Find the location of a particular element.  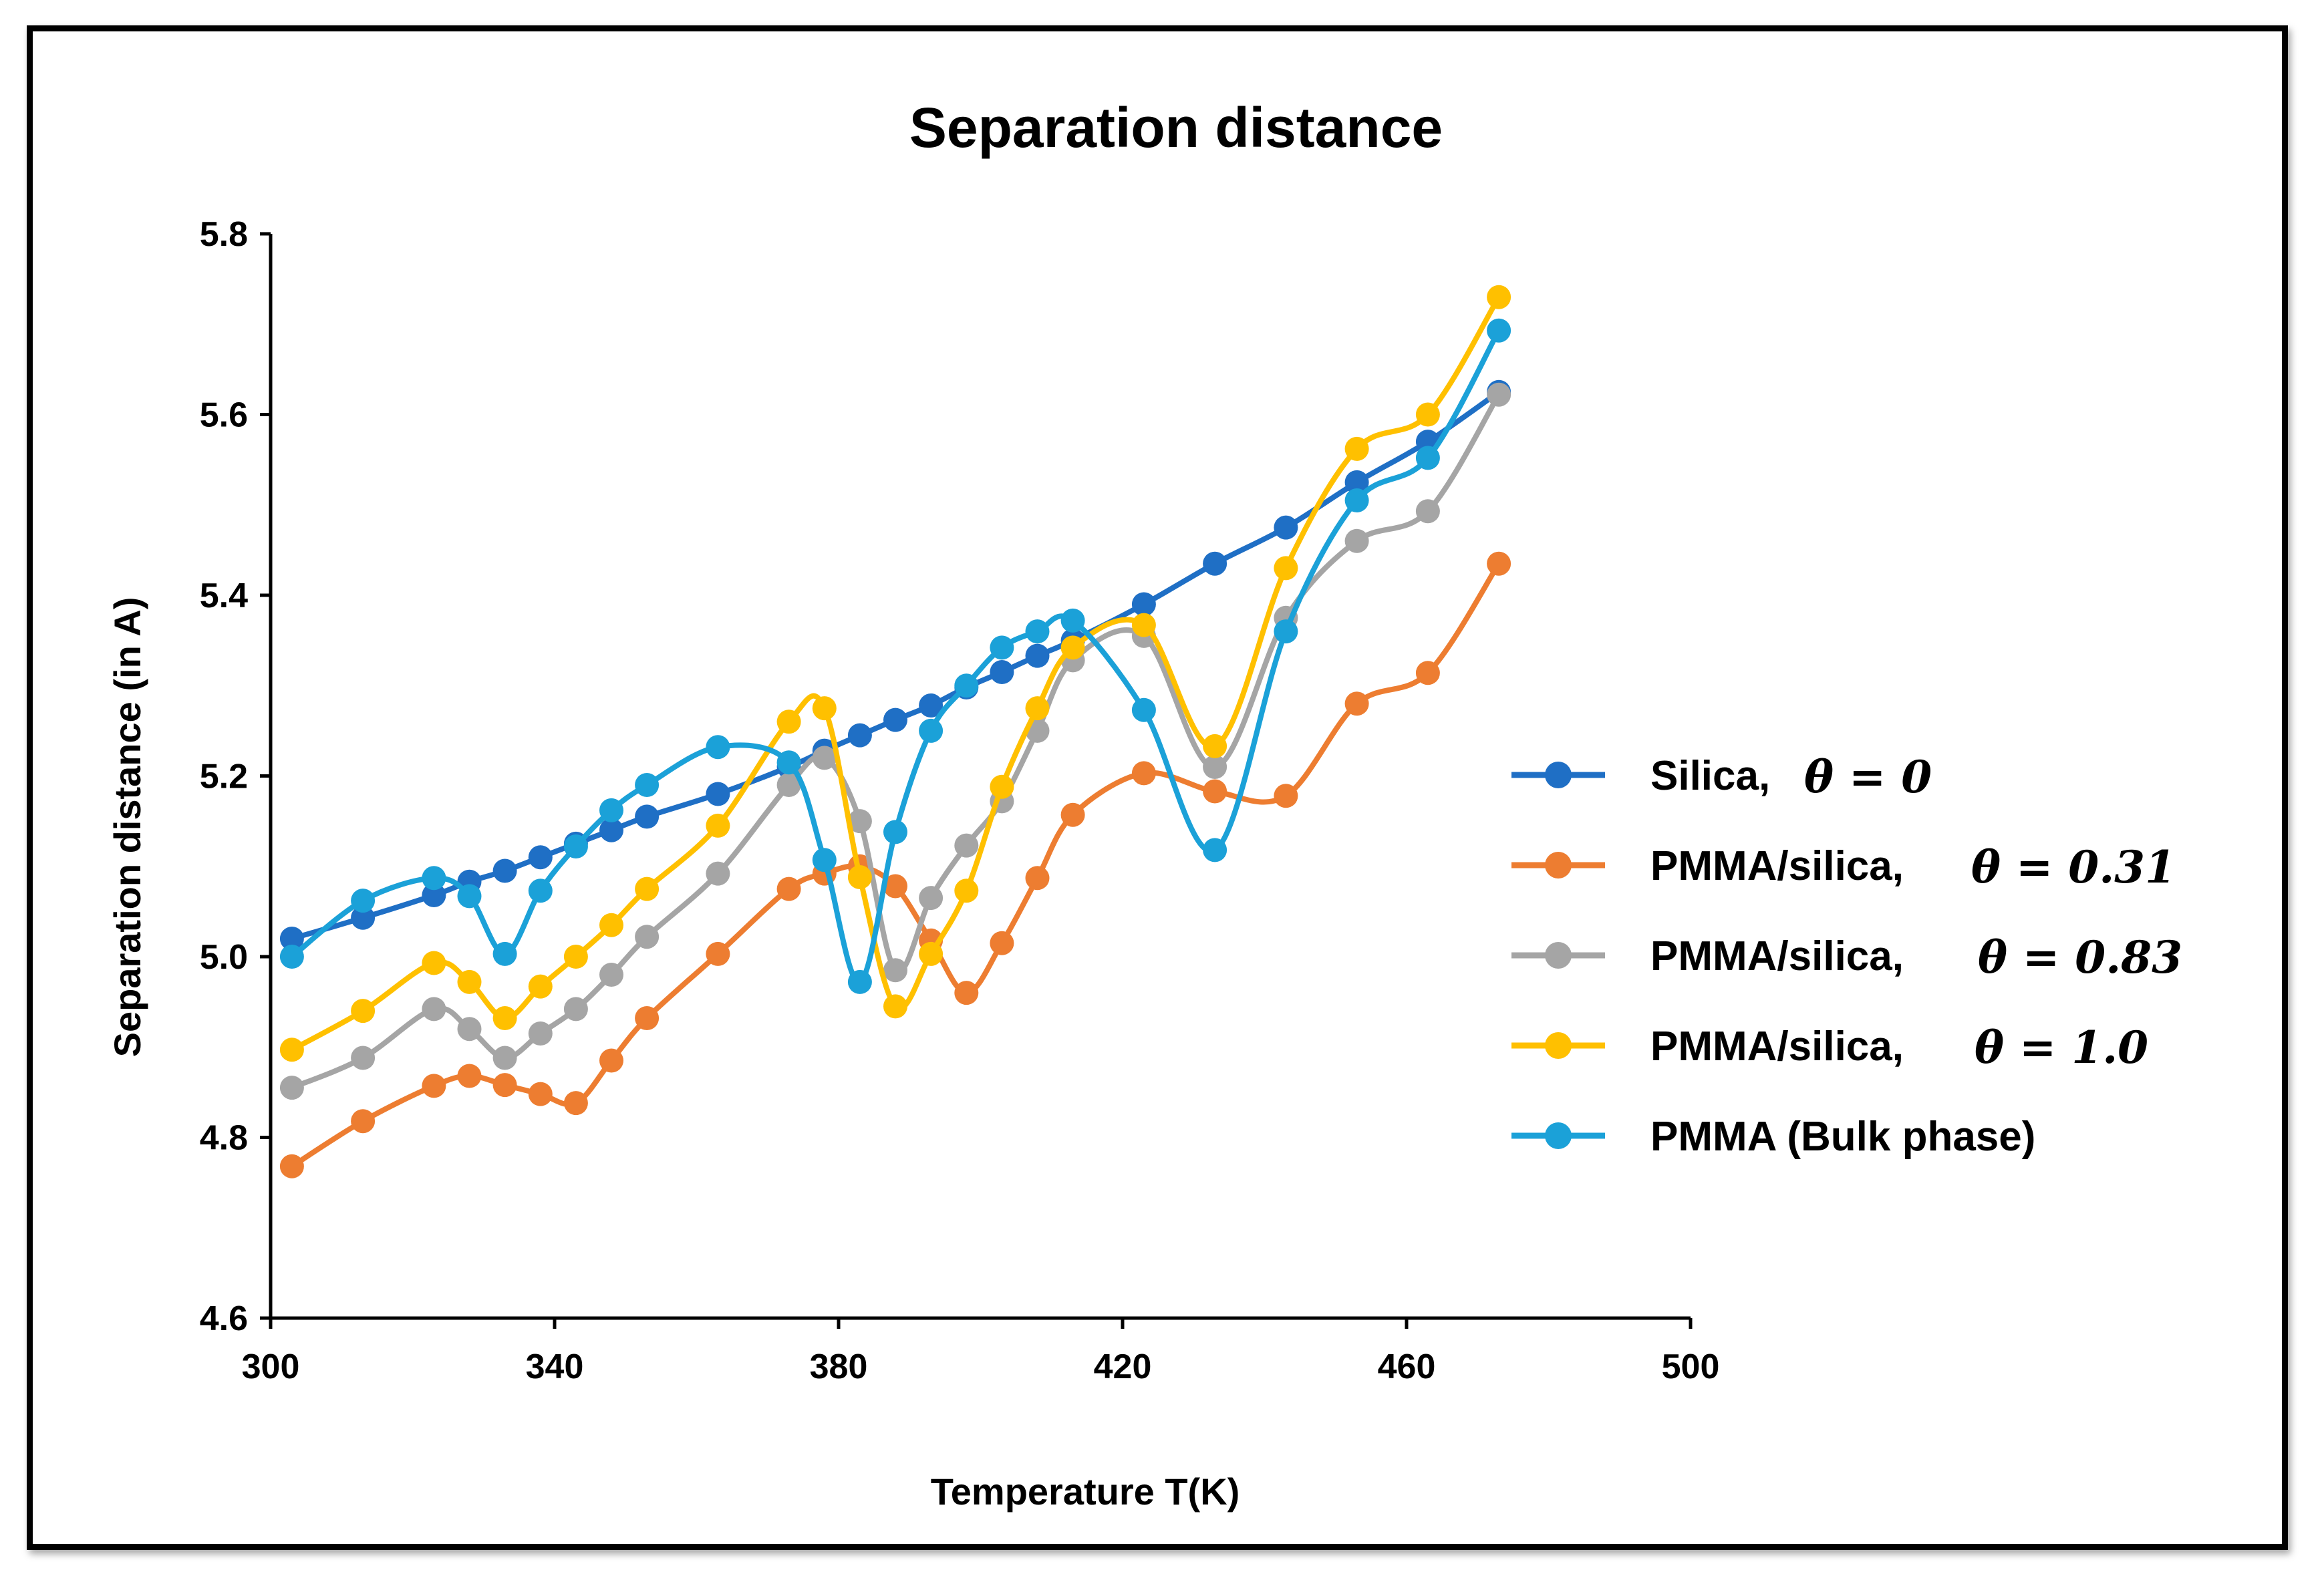

x-tick-label: 340 is located at coordinates (555, 1366).